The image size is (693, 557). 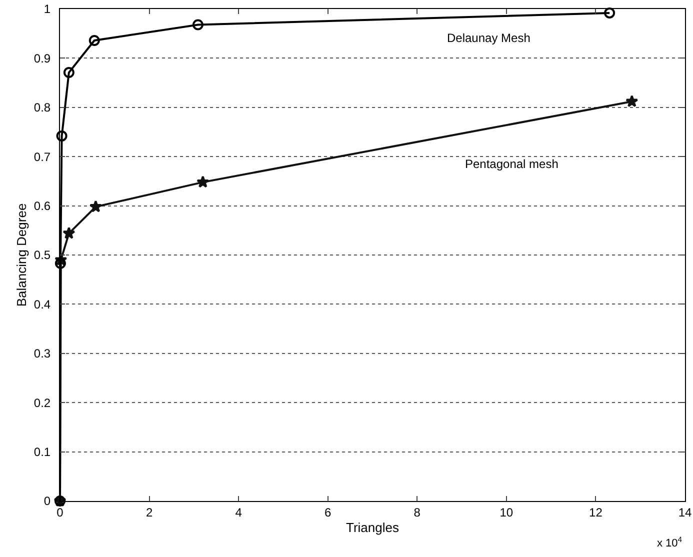 I want to click on y-tick-label: 0.2, so click(x=42, y=403).